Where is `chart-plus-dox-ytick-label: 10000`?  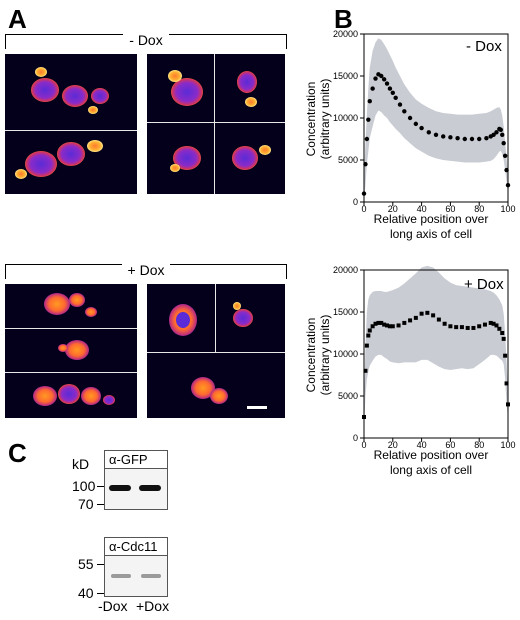 chart-plus-dox-ytick-label: 10000 is located at coordinates (345, 354).